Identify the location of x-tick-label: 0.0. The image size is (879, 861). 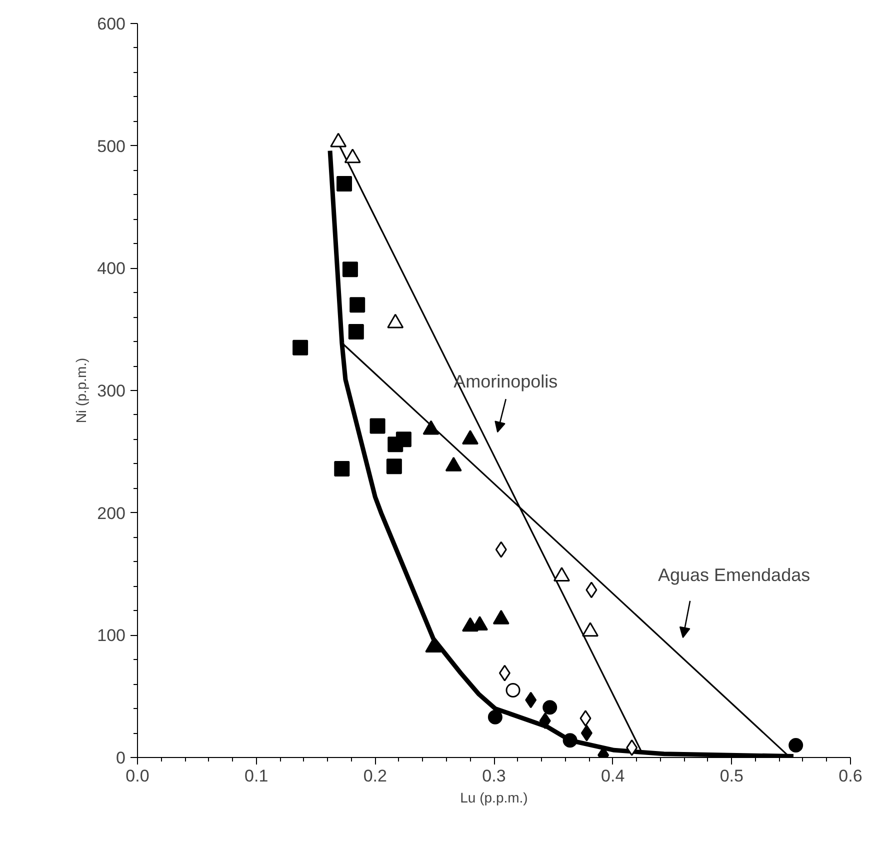
(138, 776).